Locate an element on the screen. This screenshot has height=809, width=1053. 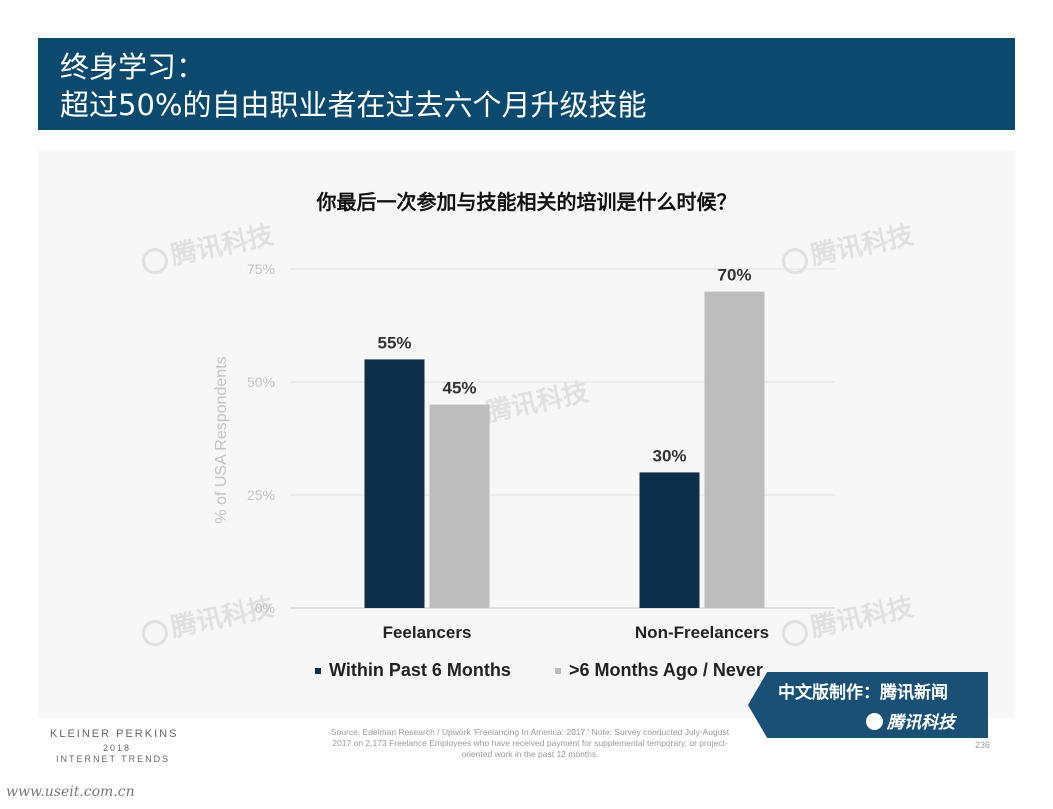
brand-year: 2018 is located at coordinates (117, 748).